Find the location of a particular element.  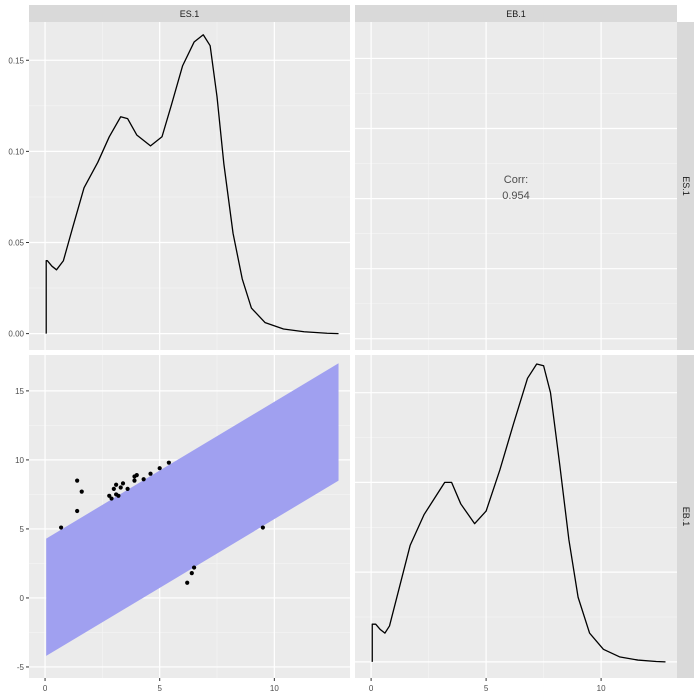

y-axis-scatter-tick-label-2: 5 is located at coordinates (22, 529).